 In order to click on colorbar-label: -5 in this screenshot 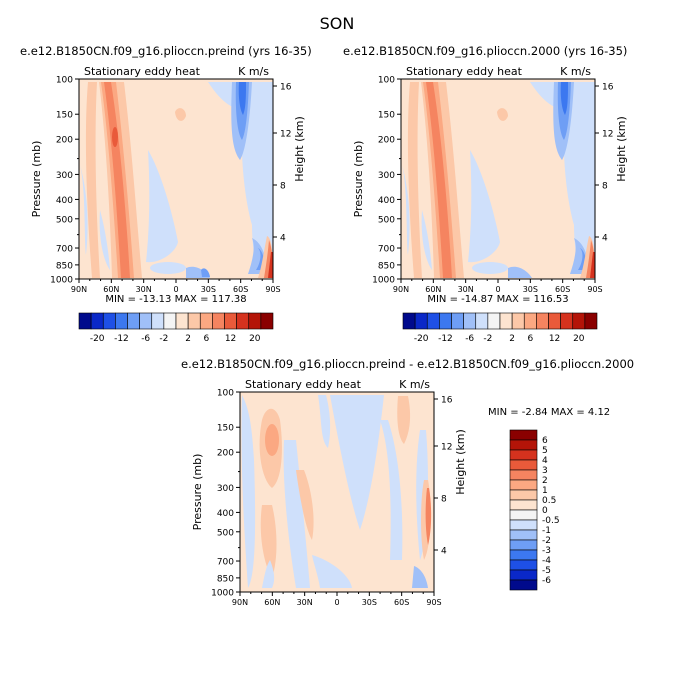, I will do `click(546, 571)`.